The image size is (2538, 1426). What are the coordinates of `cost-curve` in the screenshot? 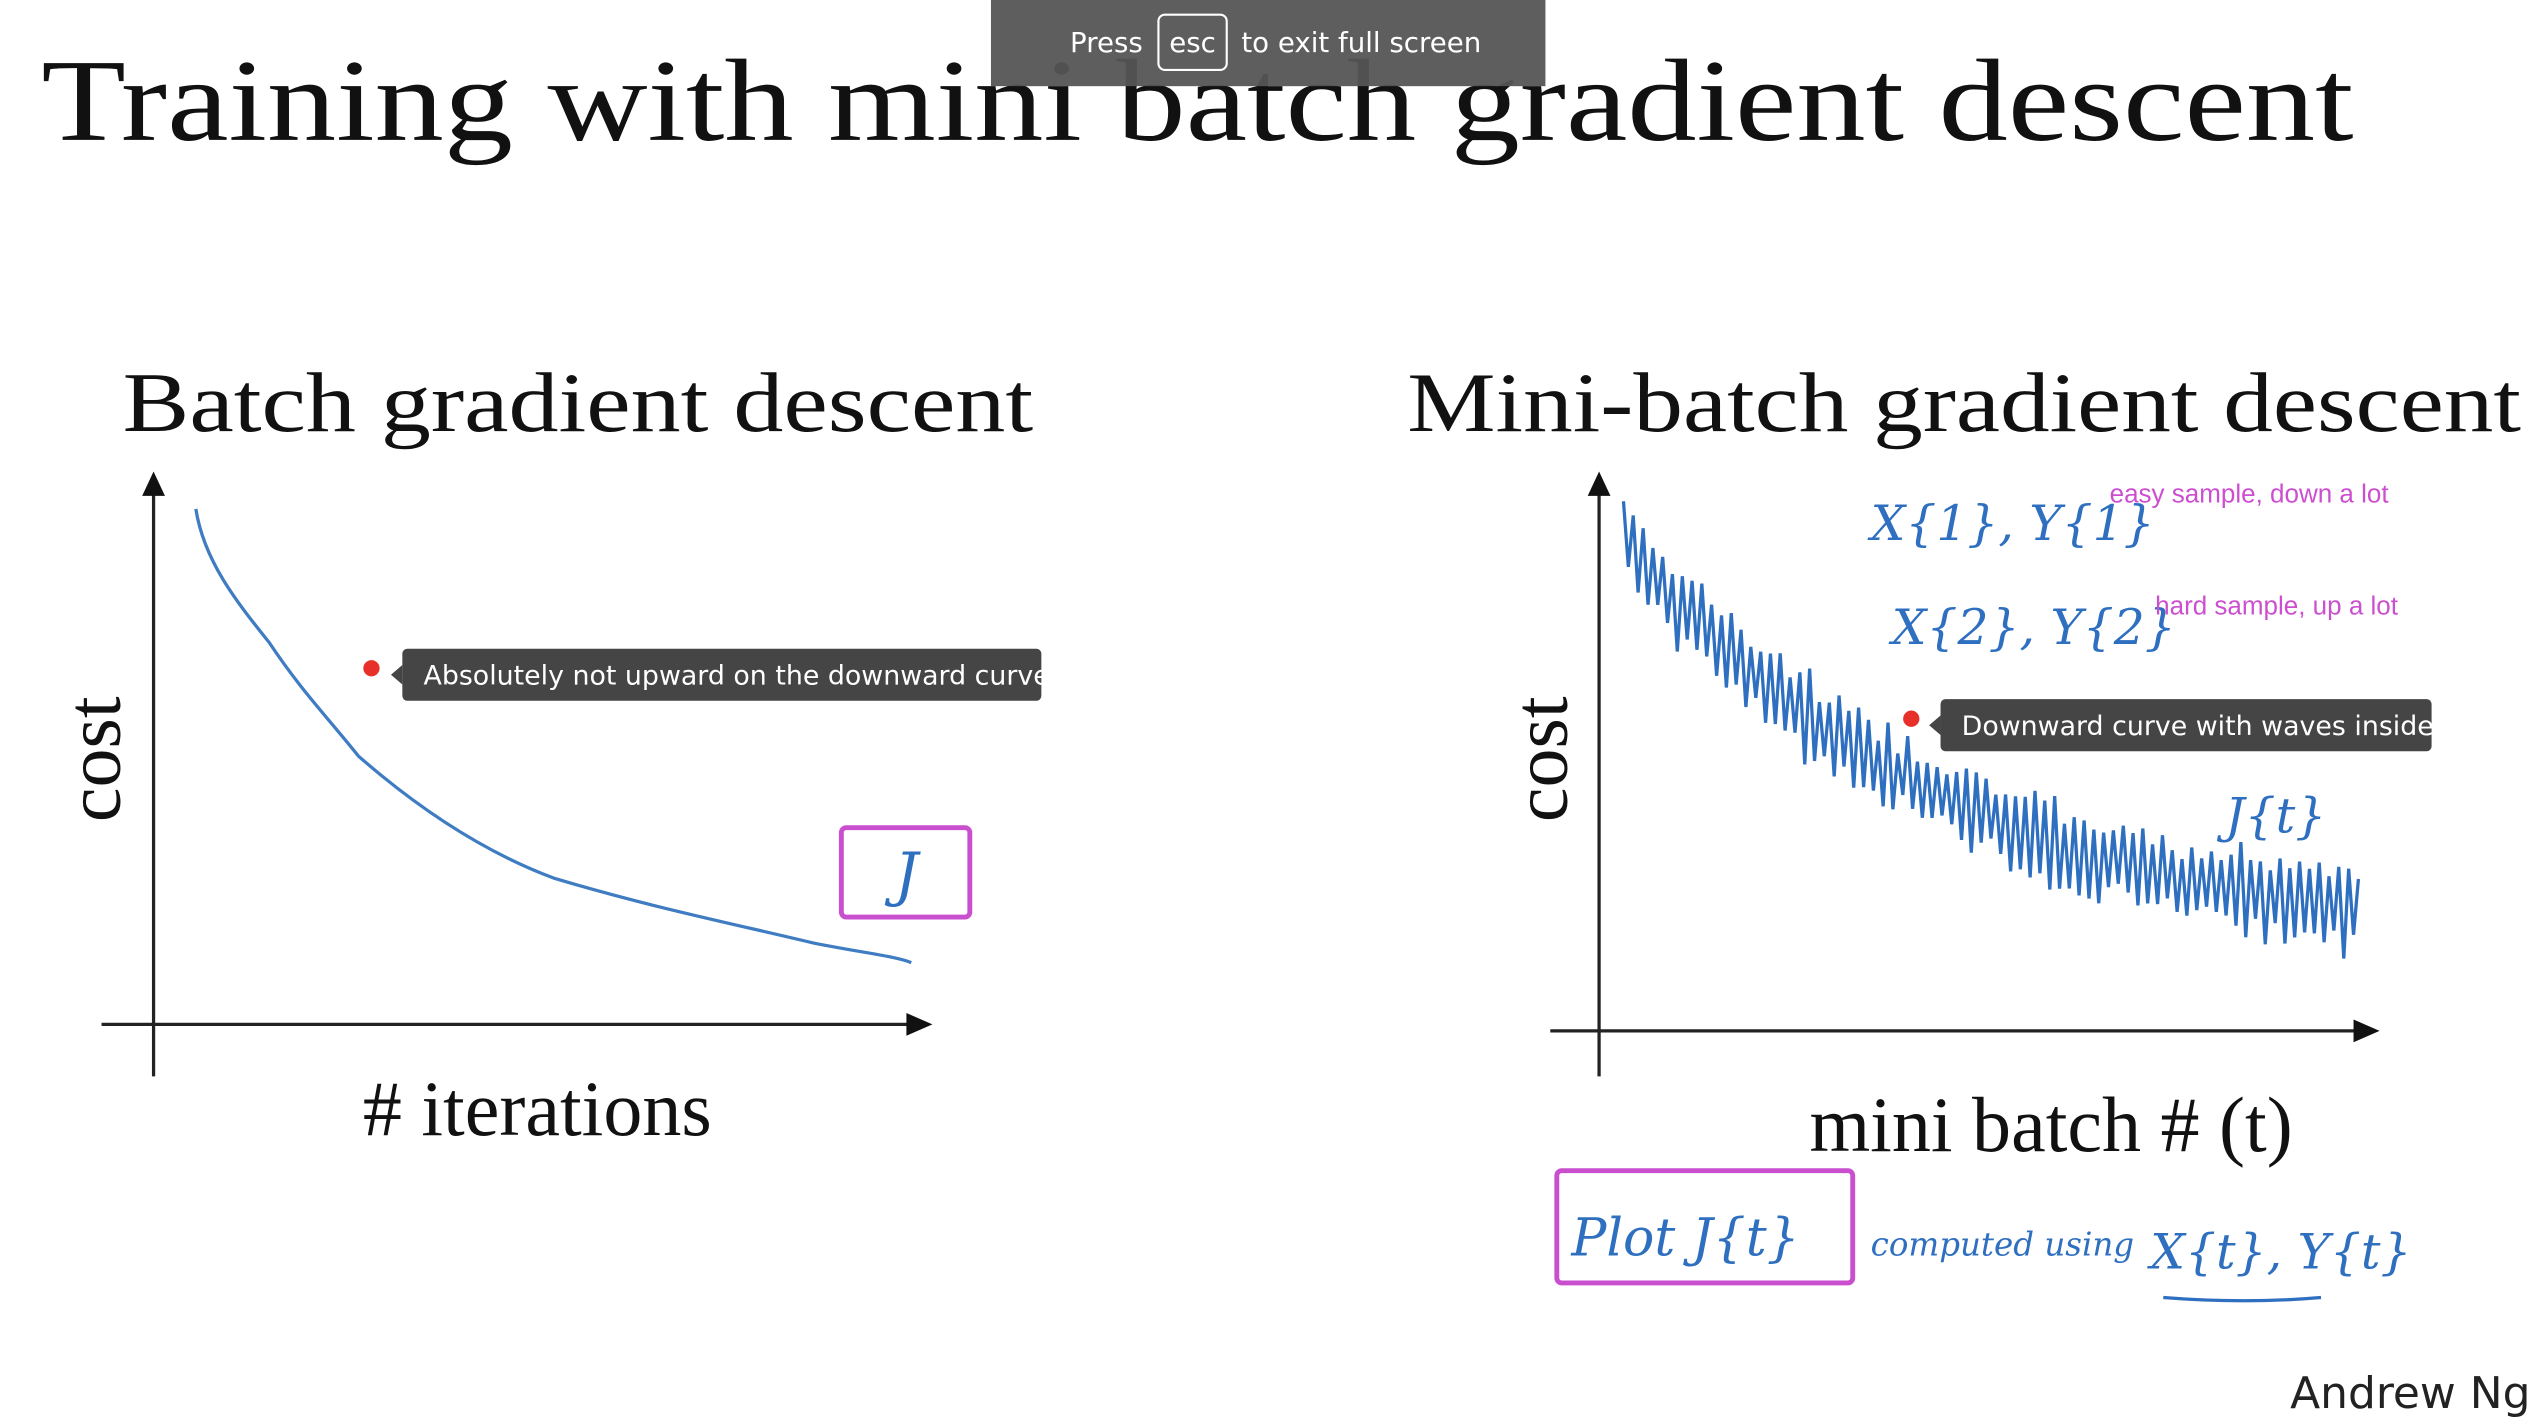 It's located at (553, 736).